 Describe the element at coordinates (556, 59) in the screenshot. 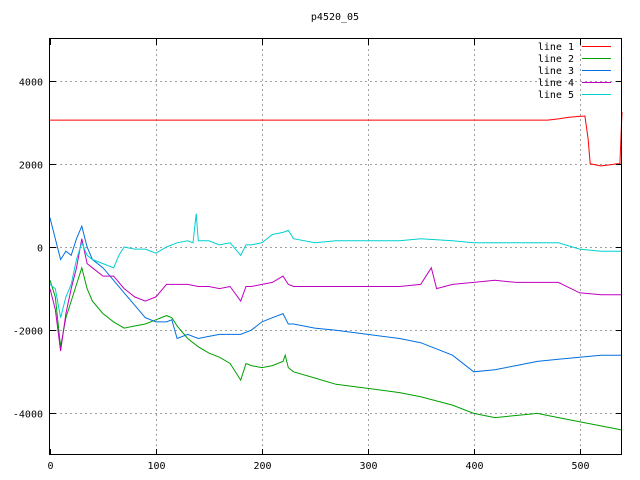

I see `legend-label-2: line 2` at that location.